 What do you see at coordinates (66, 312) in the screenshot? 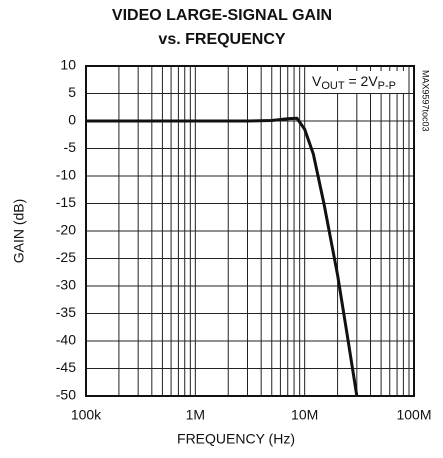
I see `y-tick-label: -35` at bounding box center [66, 312].